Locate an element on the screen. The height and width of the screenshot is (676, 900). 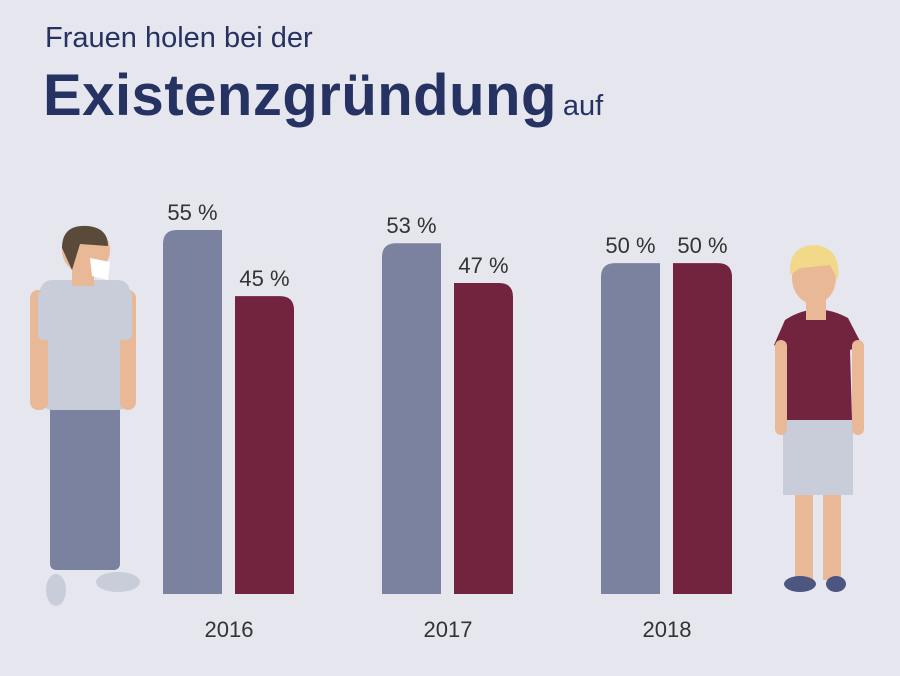
x-tick-label: 2018 is located at coordinates (667, 629).